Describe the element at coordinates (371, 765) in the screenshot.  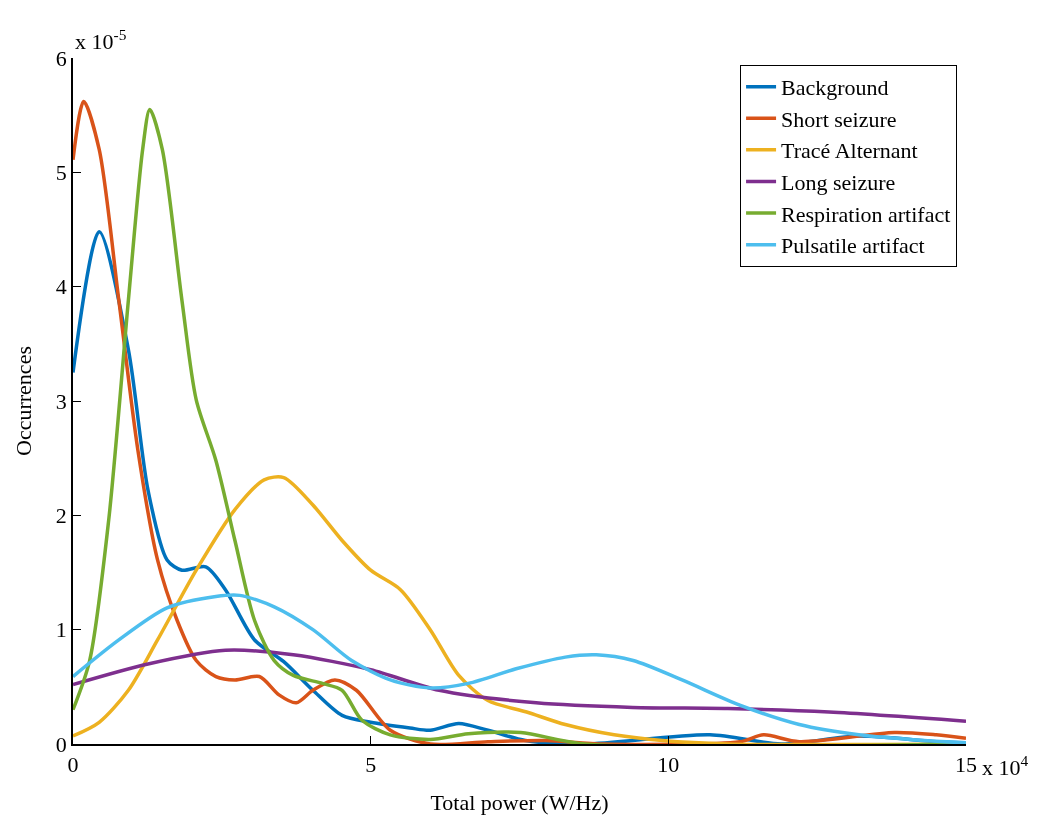
I see `x-tick-label: 5` at that location.